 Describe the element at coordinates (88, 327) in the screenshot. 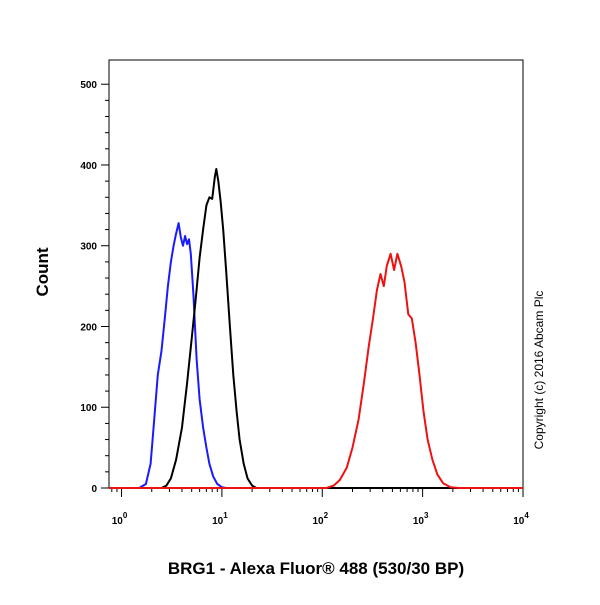

I see `y-tick-label: 200` at that location.